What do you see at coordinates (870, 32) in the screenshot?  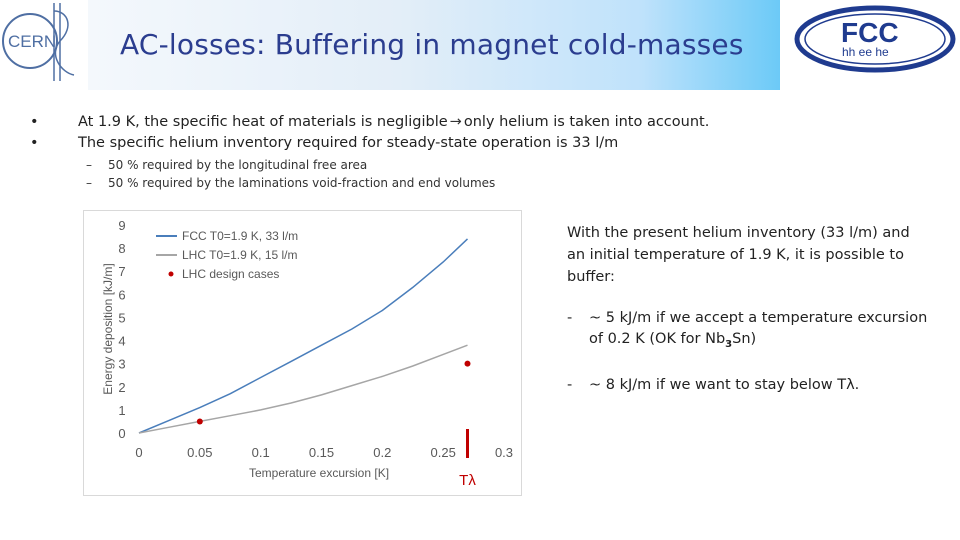 I see `fcc-logo-text: FCC` at bounding box center [870, 32].